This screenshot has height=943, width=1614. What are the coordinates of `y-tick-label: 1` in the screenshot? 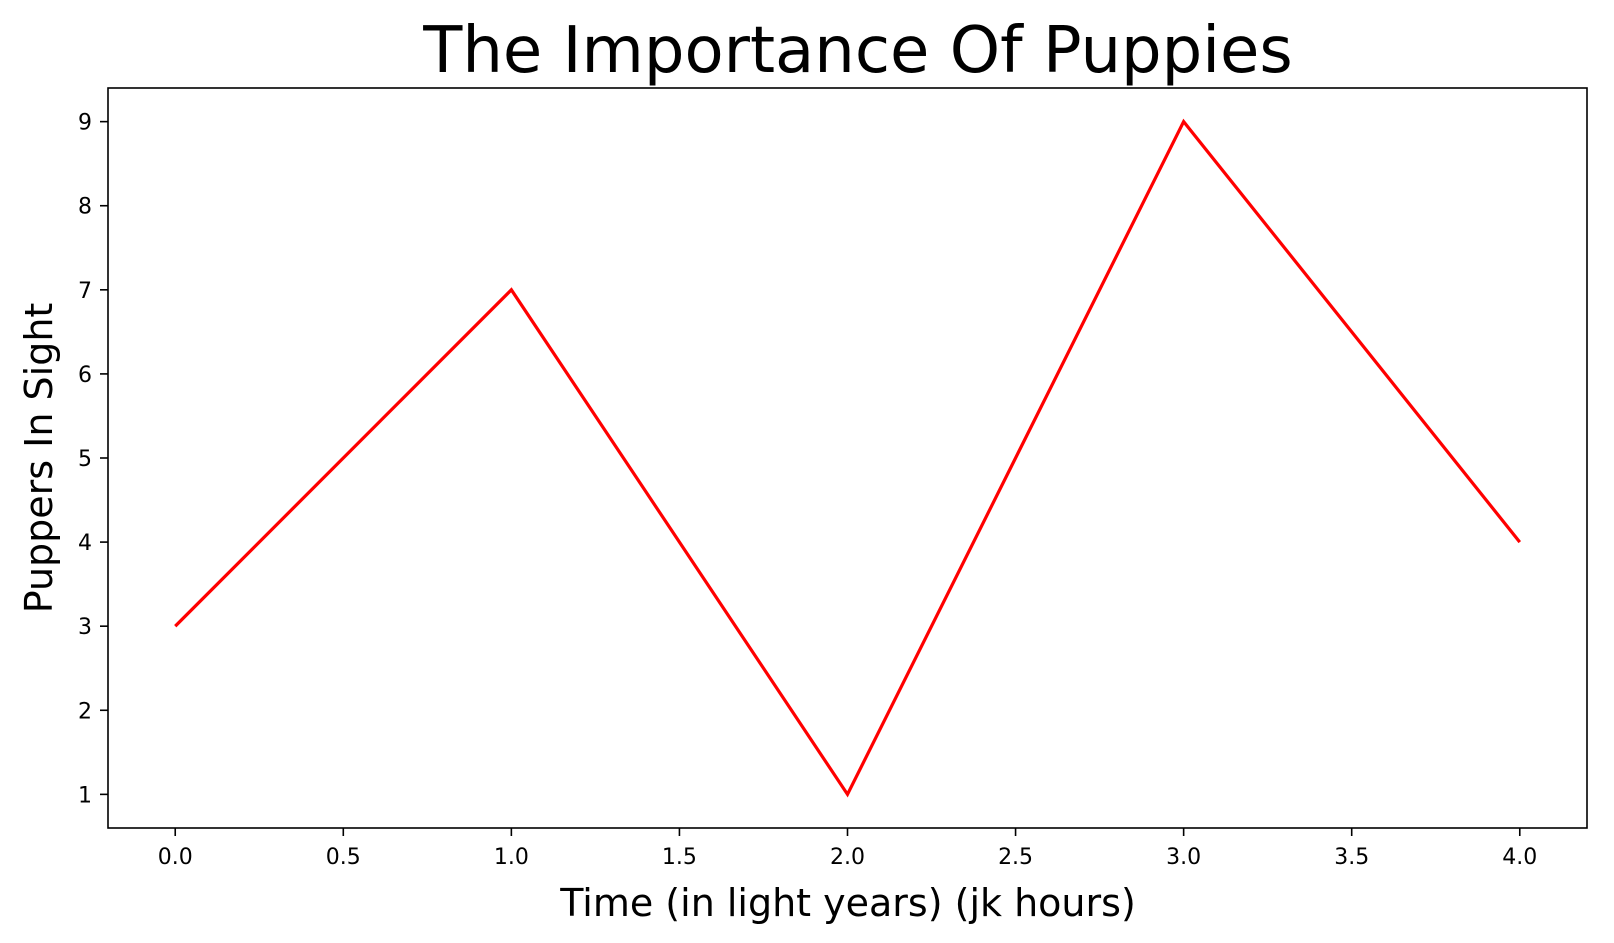 It's located at (85, 795).